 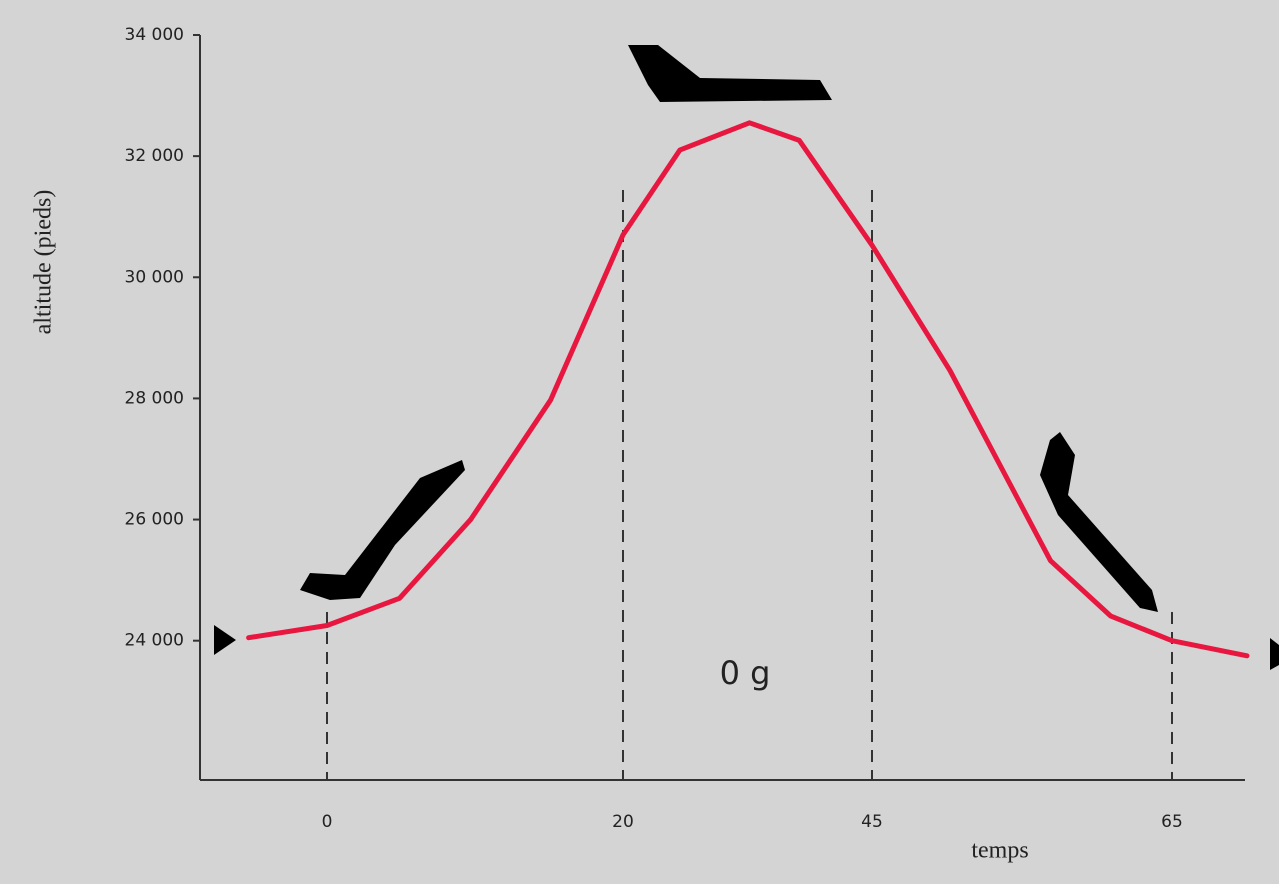 I want to click on y-tick-label: 32 000, so click(x=154, y=156).